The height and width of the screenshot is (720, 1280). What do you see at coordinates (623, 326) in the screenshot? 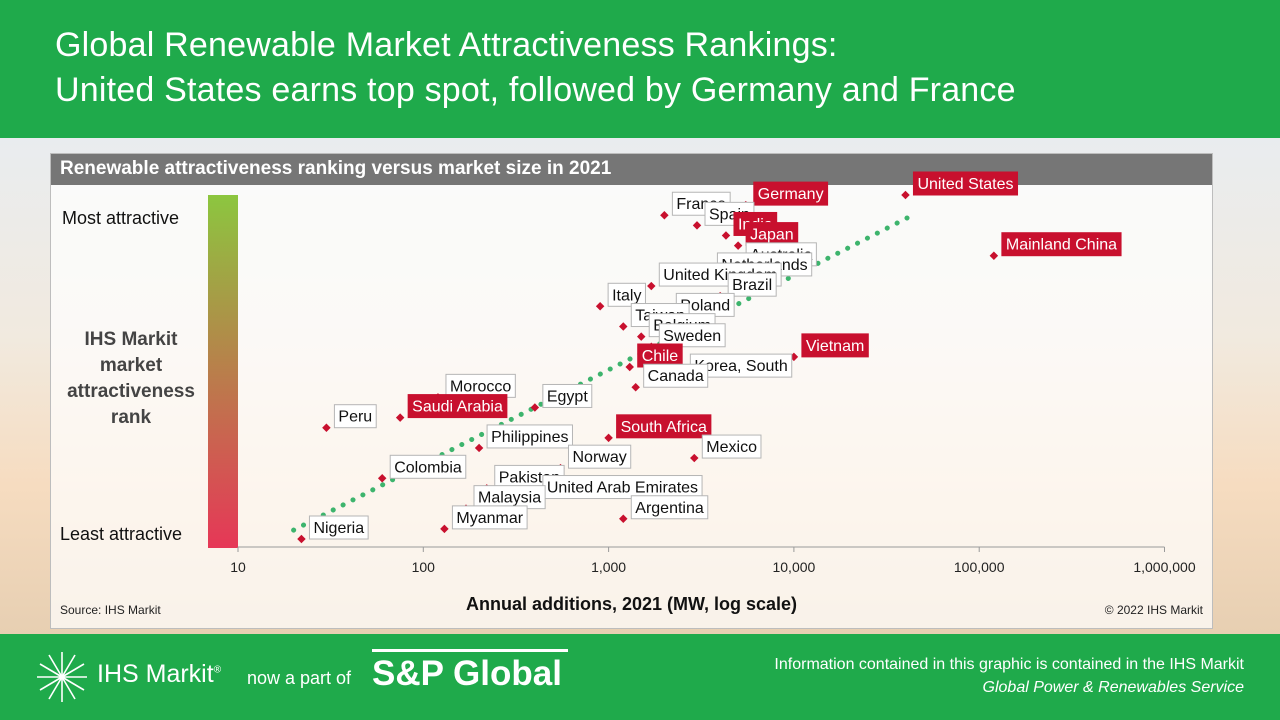
I see `point-taiwan` at bounding box center [623, 326].